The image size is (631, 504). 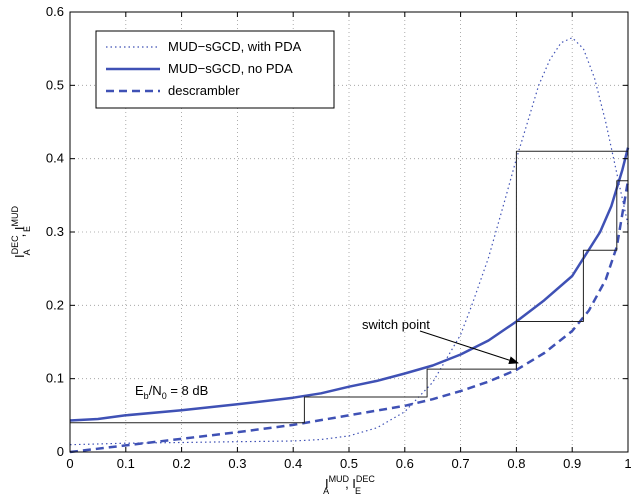 What do you see at coordinates (230, 68) in the screenshot?
I see `legend-label-no-pda: MUD−sGCD, no PDA` at bounding box center [230, 68].